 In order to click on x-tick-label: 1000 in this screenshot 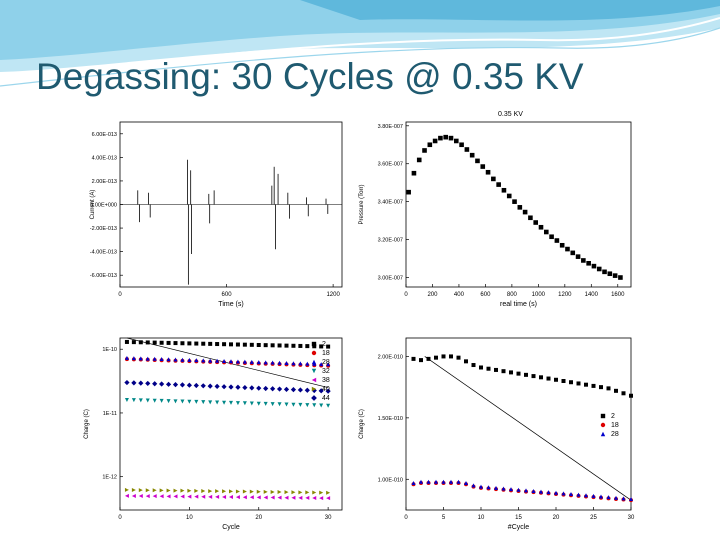, I will do `click(539, 295)`.